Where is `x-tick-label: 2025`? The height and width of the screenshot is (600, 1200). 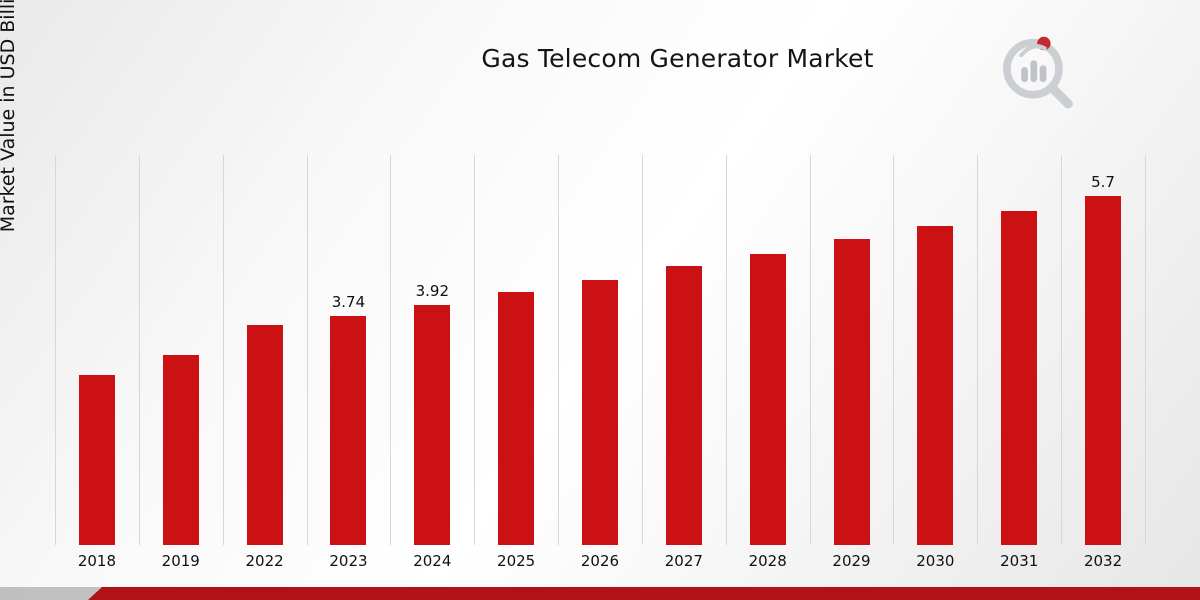 x-tick-label: 2025 is located at coordinates (516, 561).